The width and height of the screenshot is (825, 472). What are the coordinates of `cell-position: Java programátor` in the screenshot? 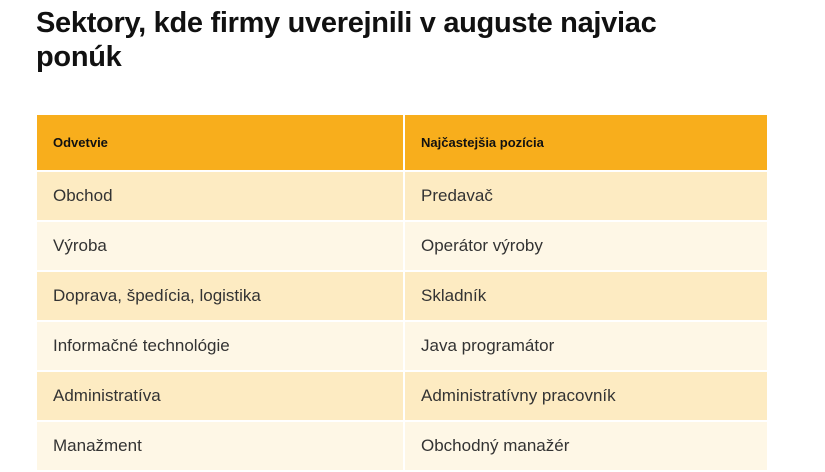 It's located at (585, 346).